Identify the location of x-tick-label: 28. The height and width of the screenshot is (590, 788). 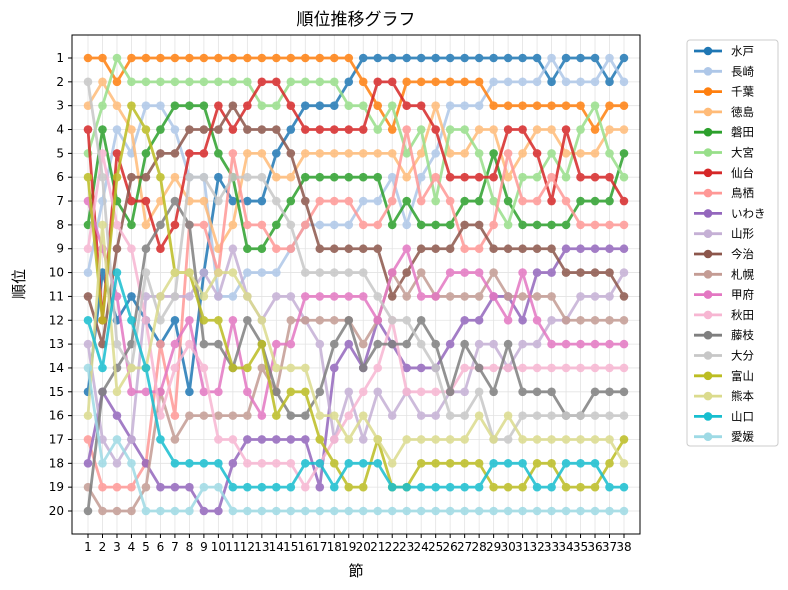
(478, 547).